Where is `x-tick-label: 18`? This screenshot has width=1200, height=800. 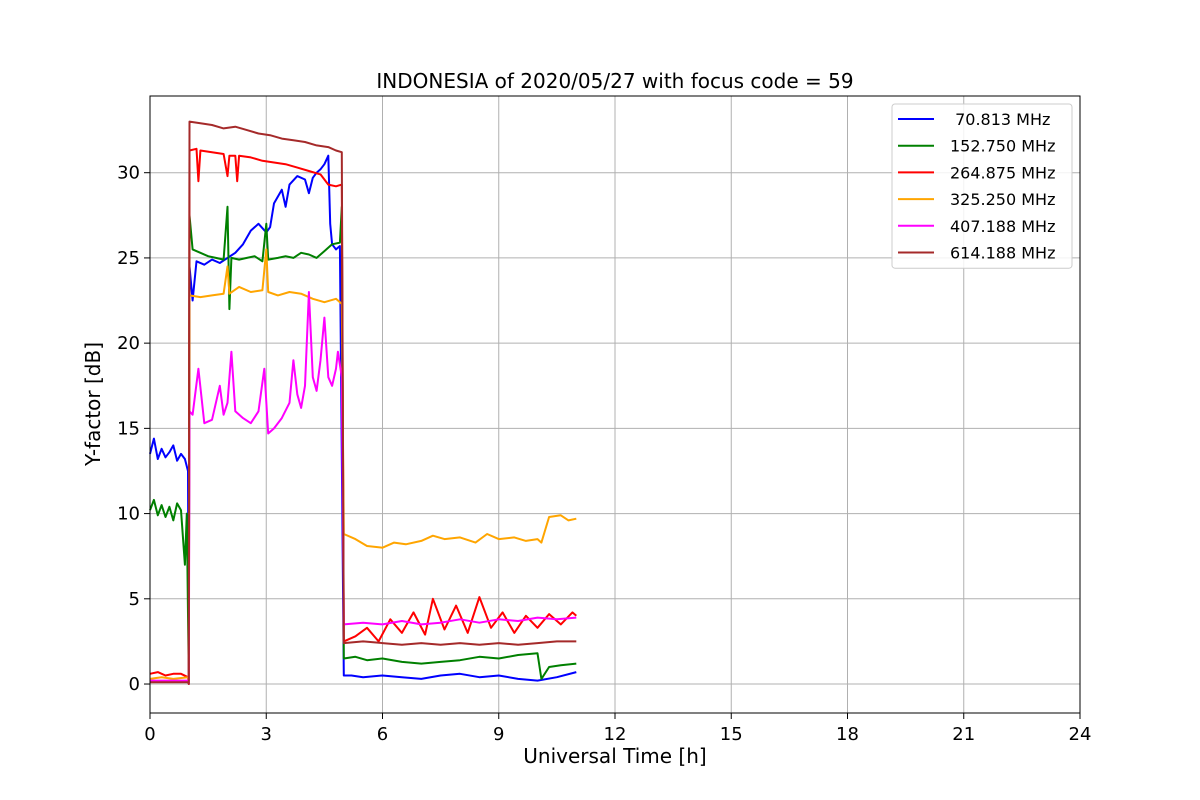 x-tick-label: 18 is located at coordinates (847, 734).